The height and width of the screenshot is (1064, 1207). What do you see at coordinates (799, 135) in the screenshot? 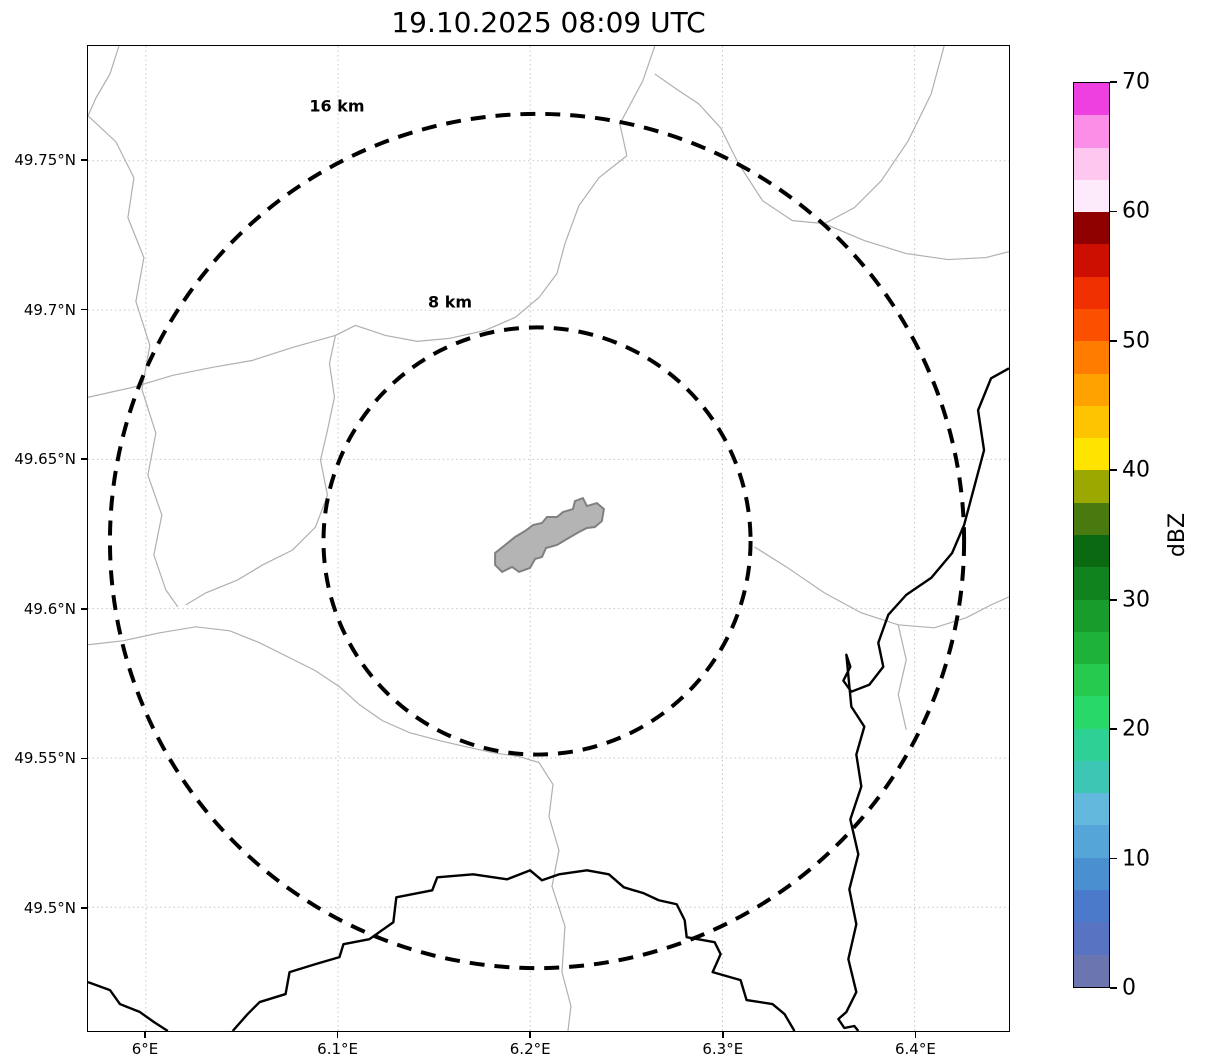
I see `boundary-line-northeast` at bounding box center [799, 135].